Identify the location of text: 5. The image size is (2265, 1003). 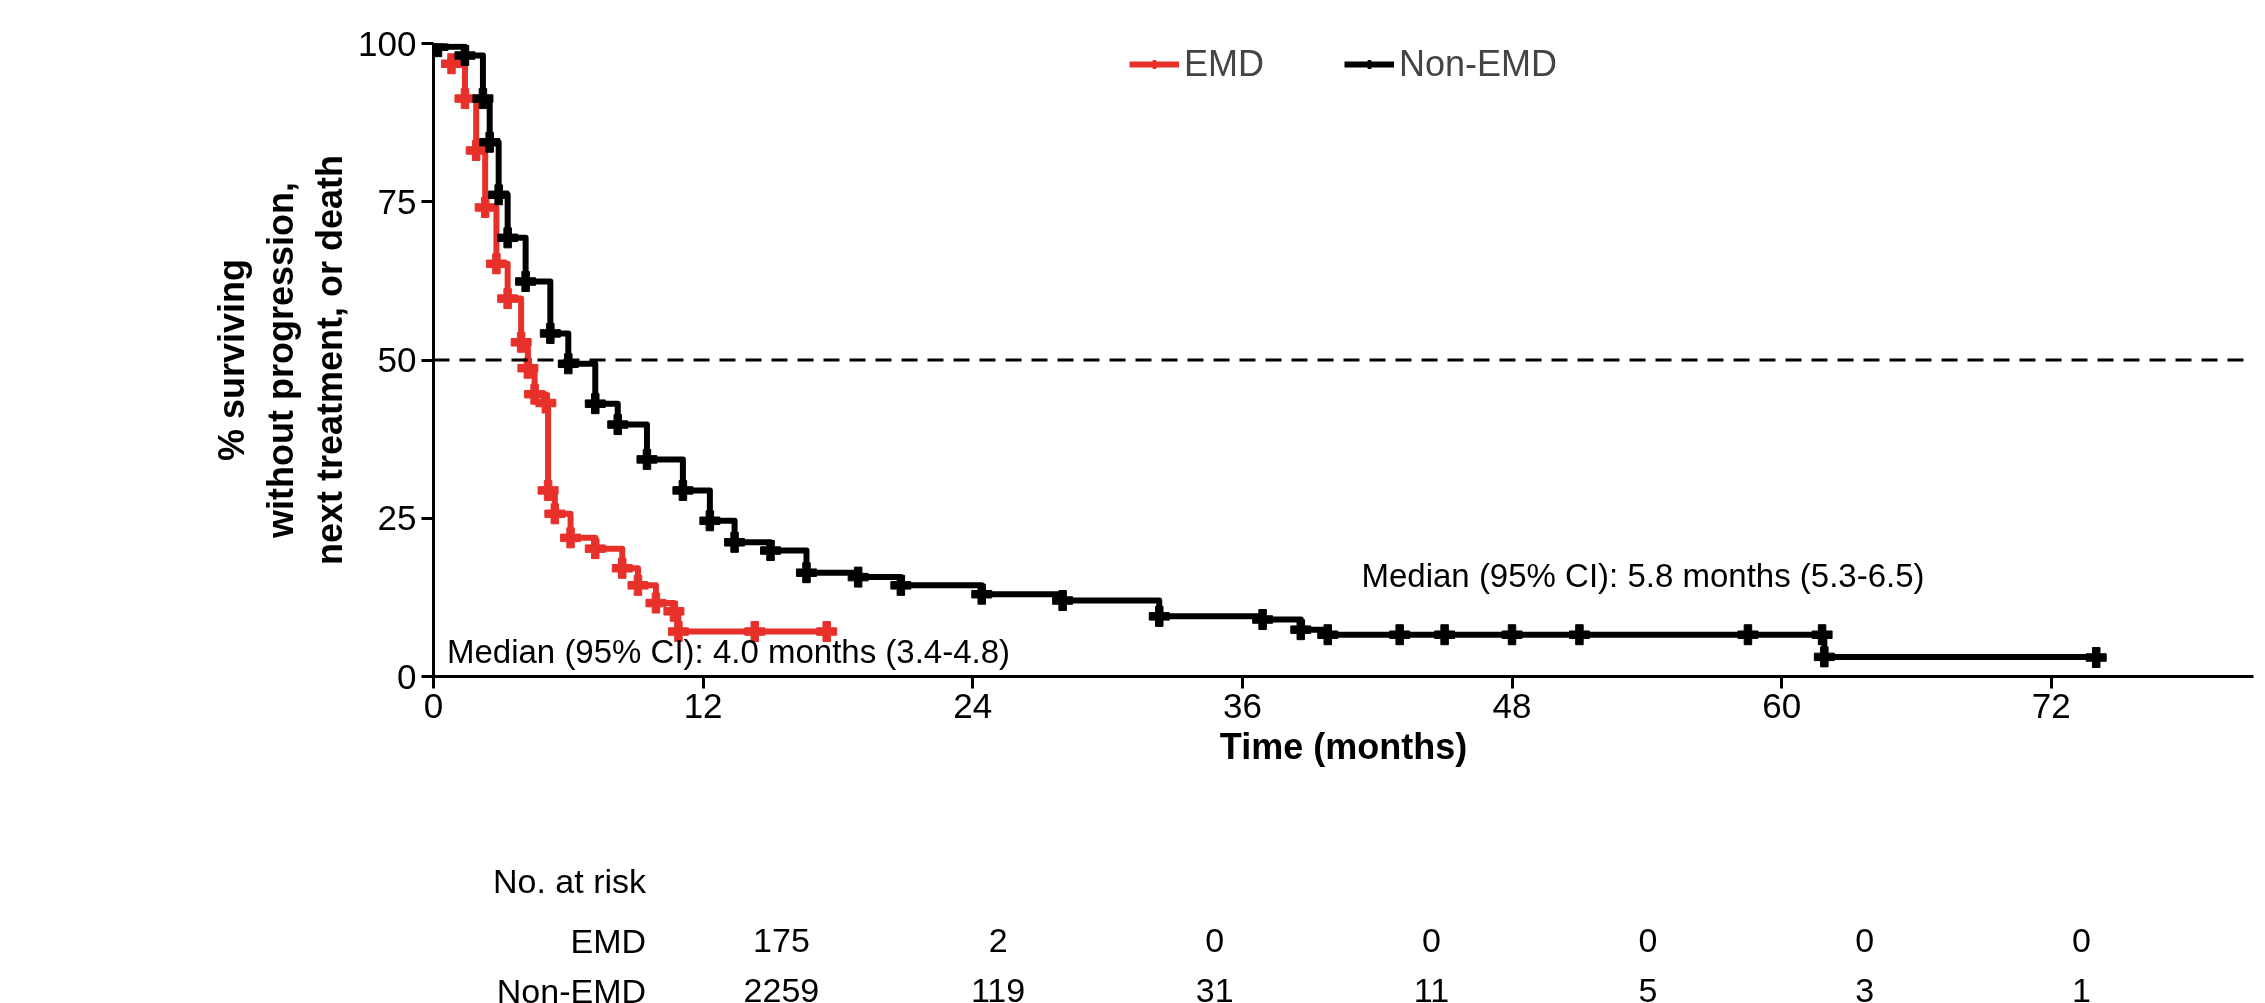
(1648, 987).